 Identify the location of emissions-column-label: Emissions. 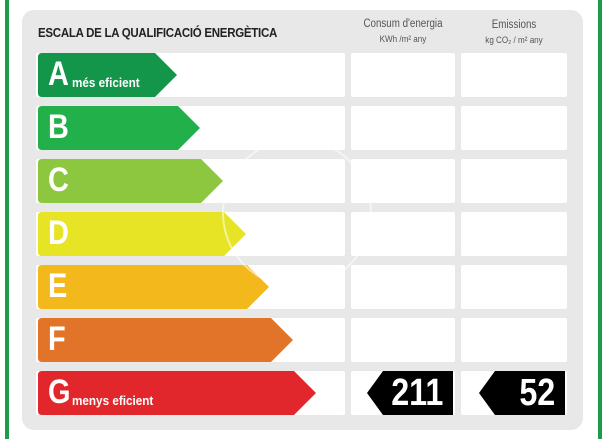
(514, 25).